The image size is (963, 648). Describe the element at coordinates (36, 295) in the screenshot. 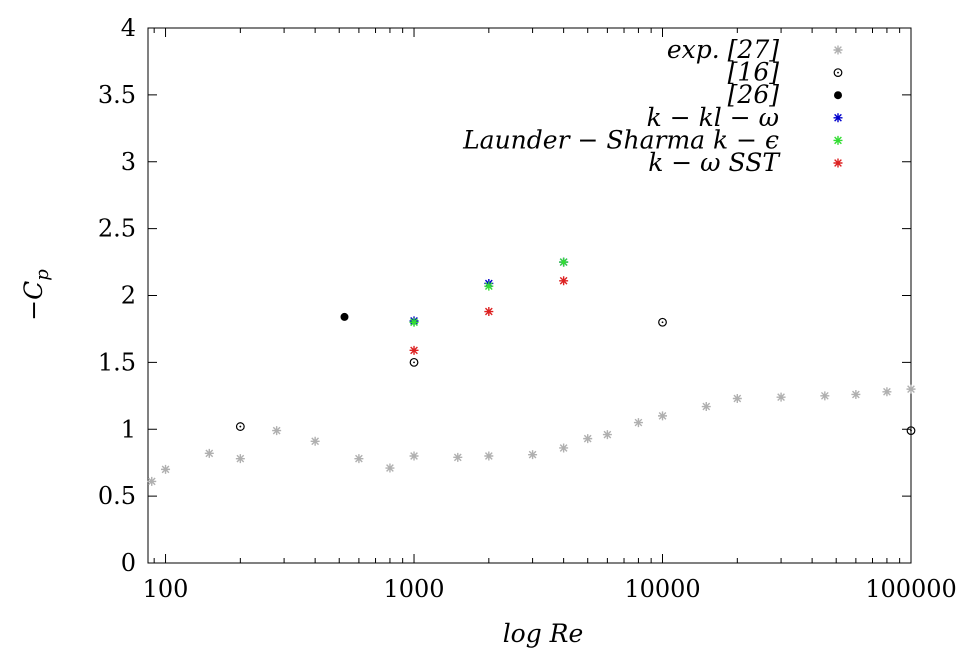

I see `y-axis-label: −Cp` at that location.